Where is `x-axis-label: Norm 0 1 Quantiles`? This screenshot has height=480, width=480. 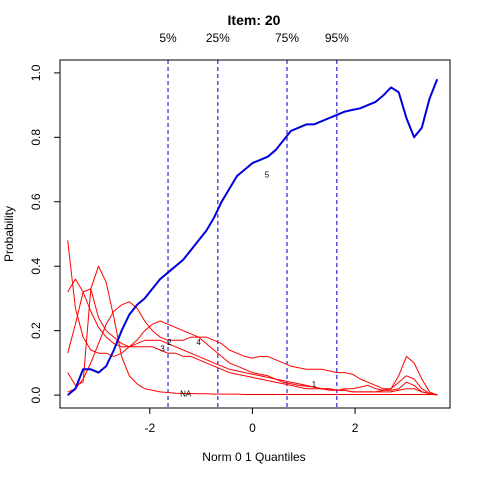 x-axis-label: Norm 0 1 Quantiles is located at coordinates (253, 457).